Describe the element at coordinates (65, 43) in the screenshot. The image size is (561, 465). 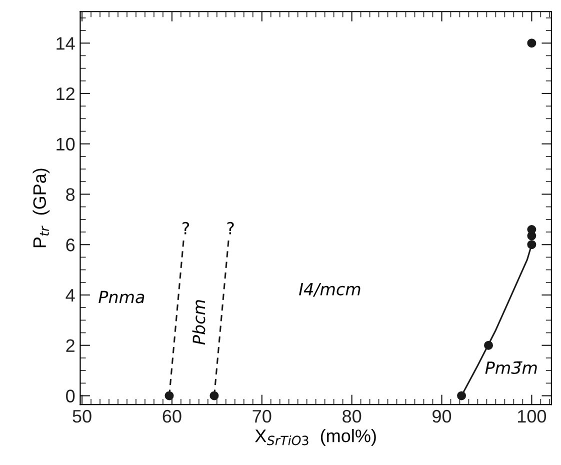
I see `y-tick-label: 14` at that location.